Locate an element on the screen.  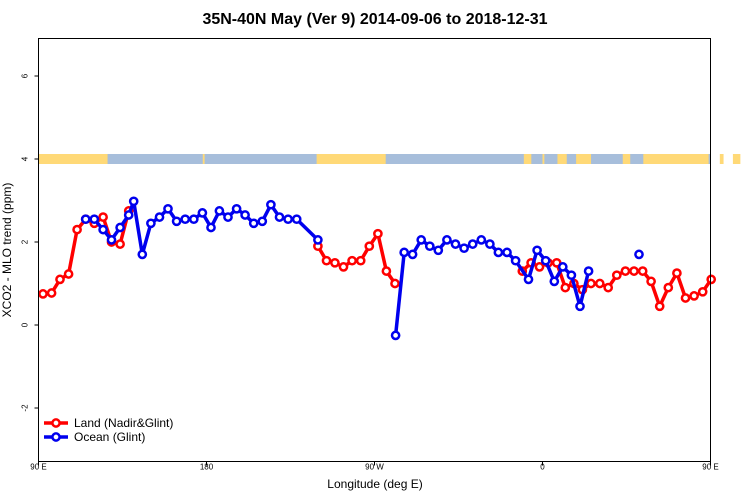
x-tick-label: 0 is located at coordinates (542, 467).